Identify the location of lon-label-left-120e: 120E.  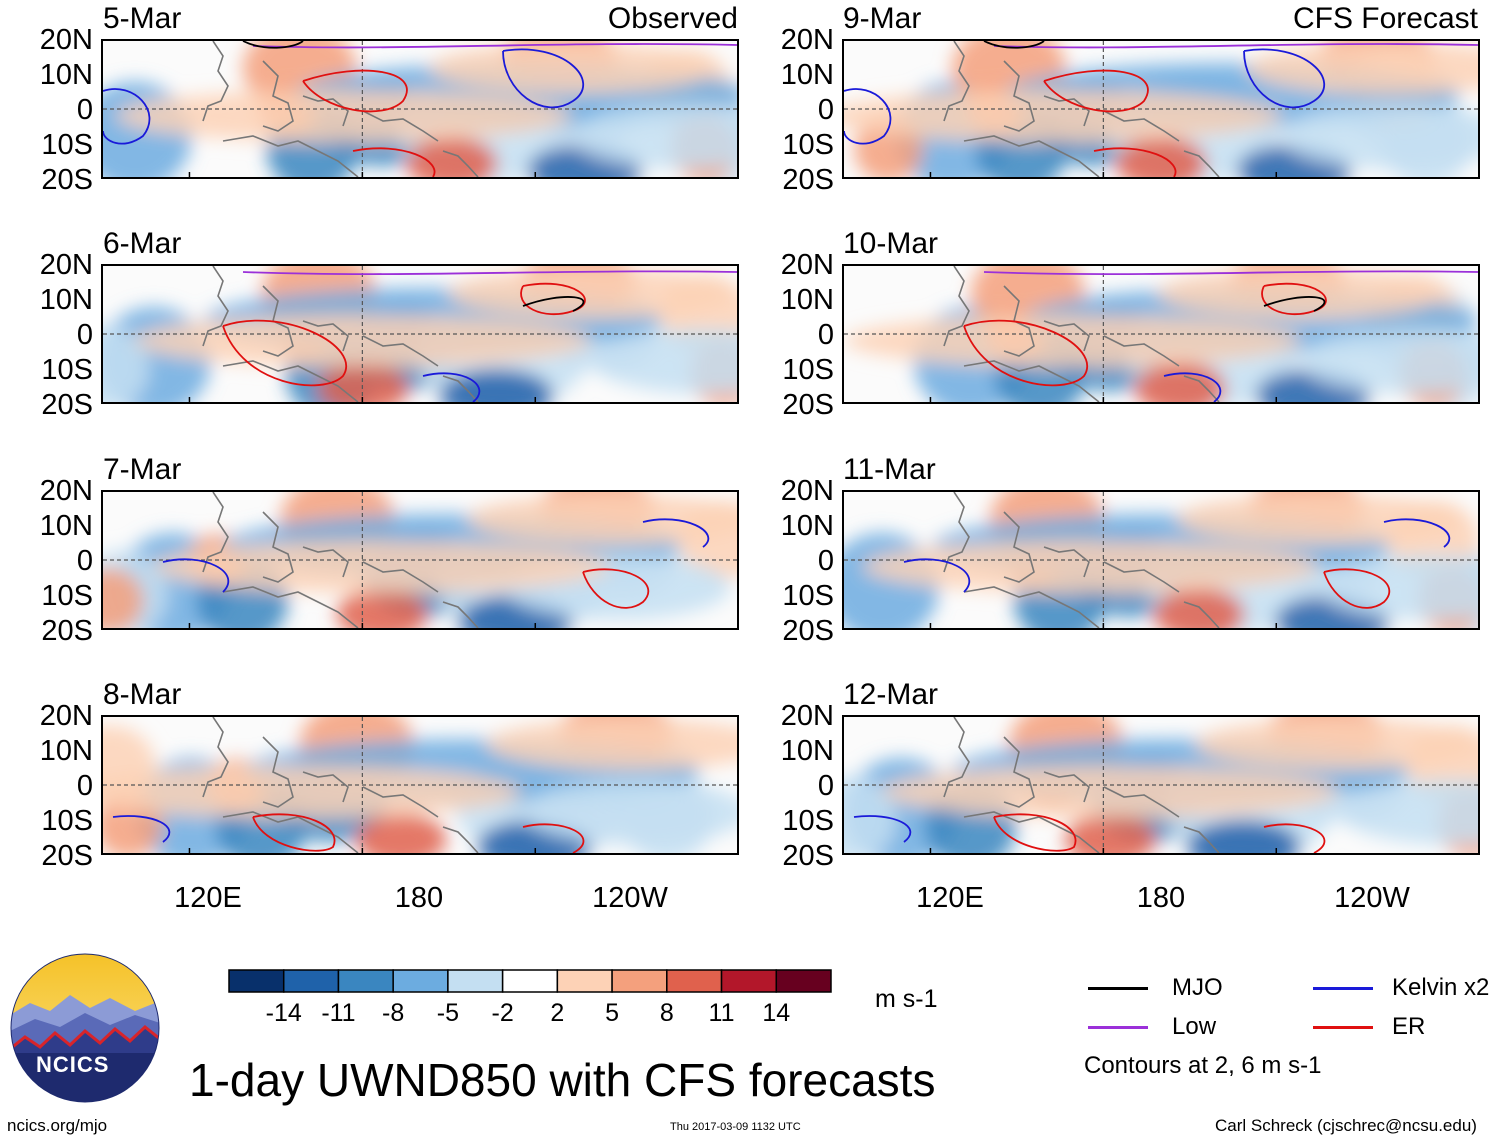
(208, 898).